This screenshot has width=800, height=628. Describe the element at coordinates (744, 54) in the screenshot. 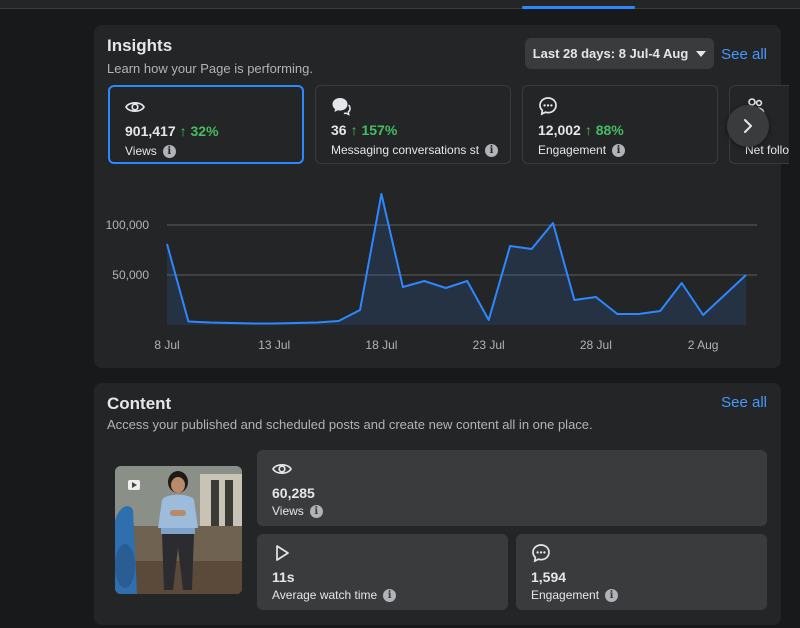

I see `insights-see-all-link: See all` at that location.